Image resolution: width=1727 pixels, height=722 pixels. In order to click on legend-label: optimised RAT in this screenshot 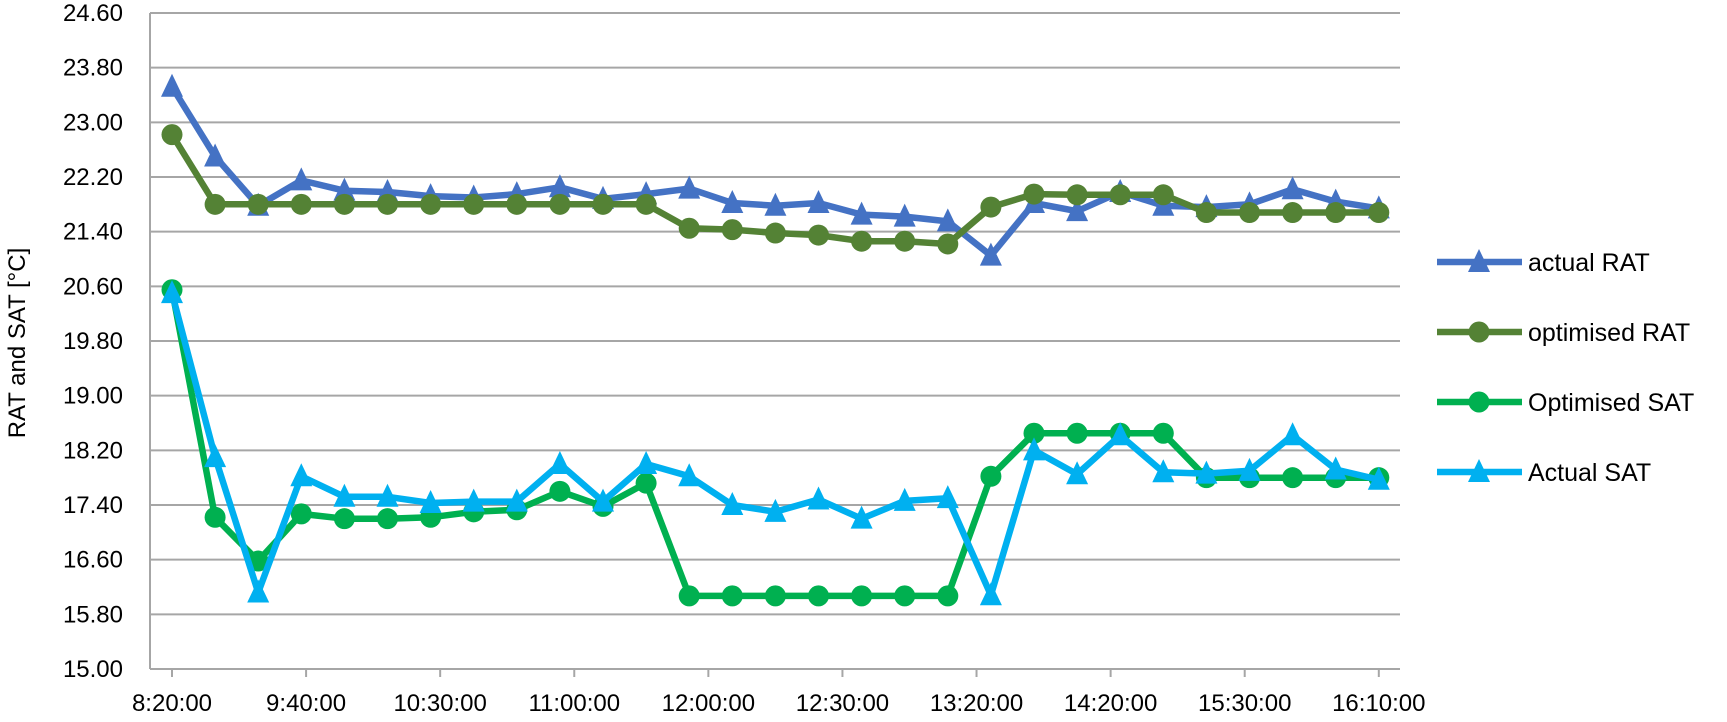, I will do `click(1609, 333)`.